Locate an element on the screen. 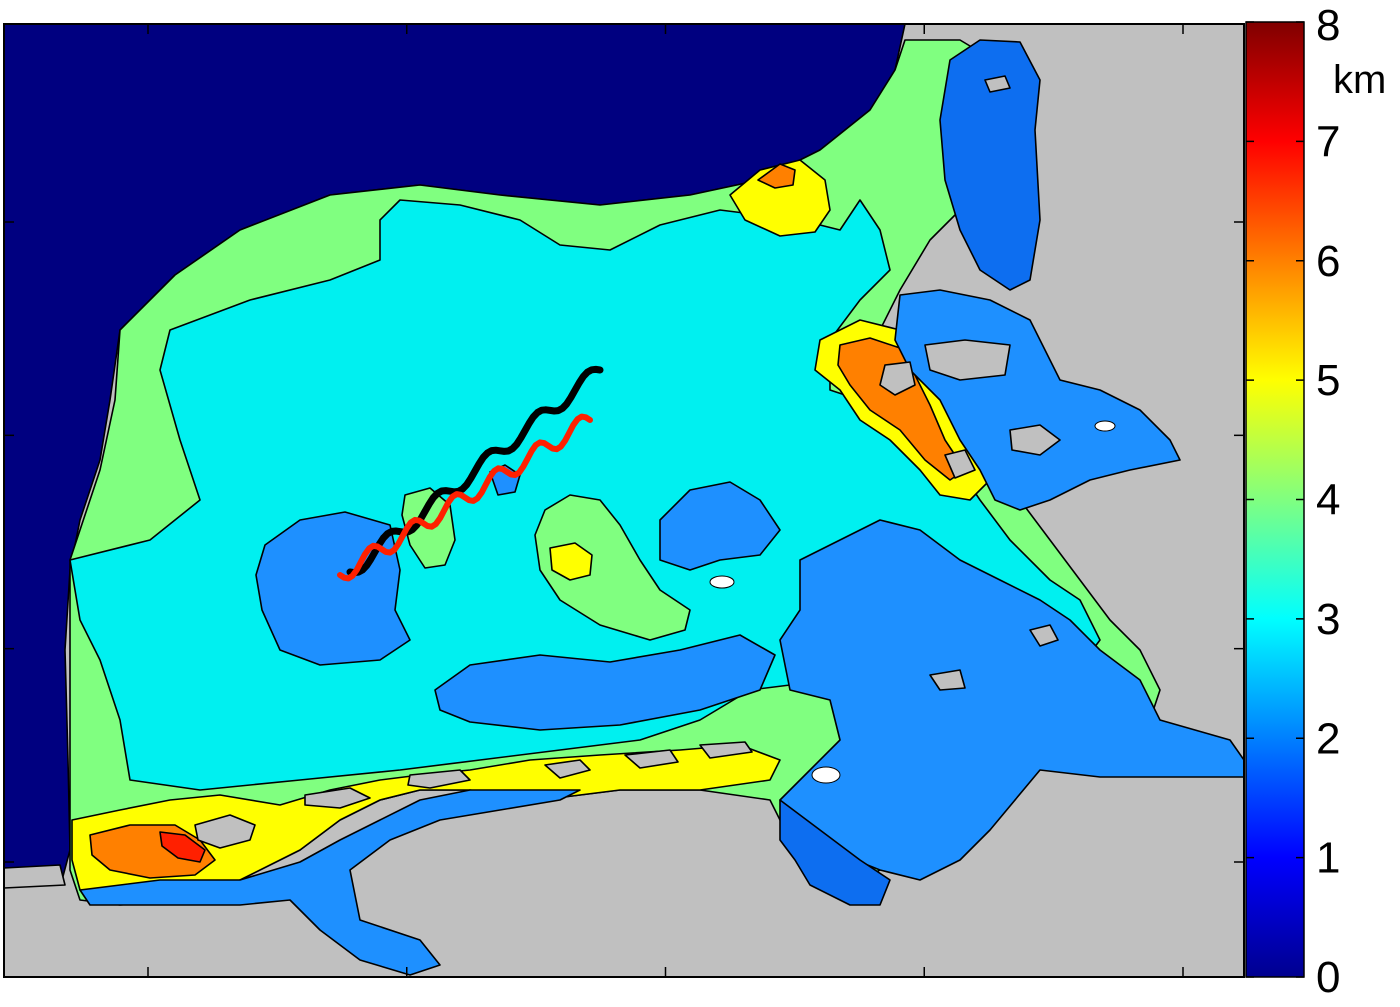 This screenshot has width=1400, height=1007. colorbar-tick-label: 6 is located at coordinates (1328, 261).